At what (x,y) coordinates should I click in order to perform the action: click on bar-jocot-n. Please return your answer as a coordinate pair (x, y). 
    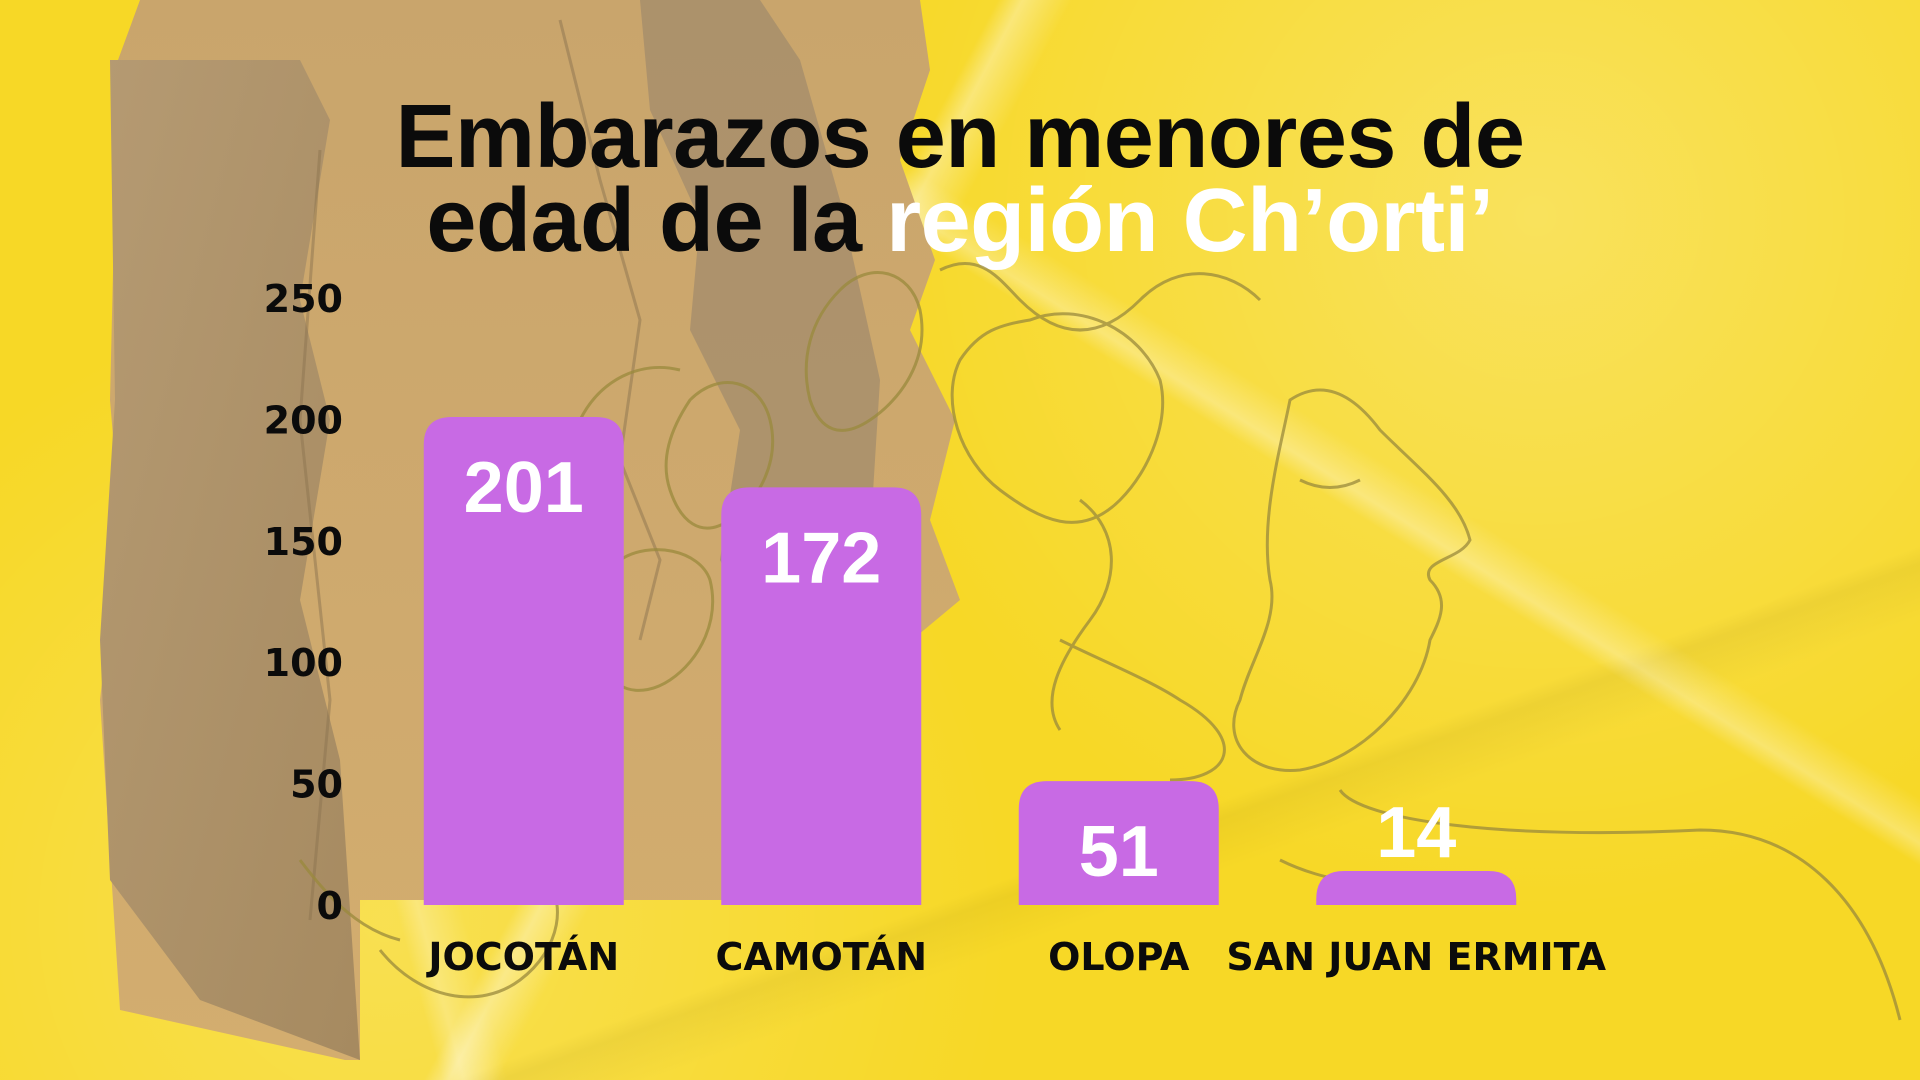
    Looking at the image, I should click on (523, 660).